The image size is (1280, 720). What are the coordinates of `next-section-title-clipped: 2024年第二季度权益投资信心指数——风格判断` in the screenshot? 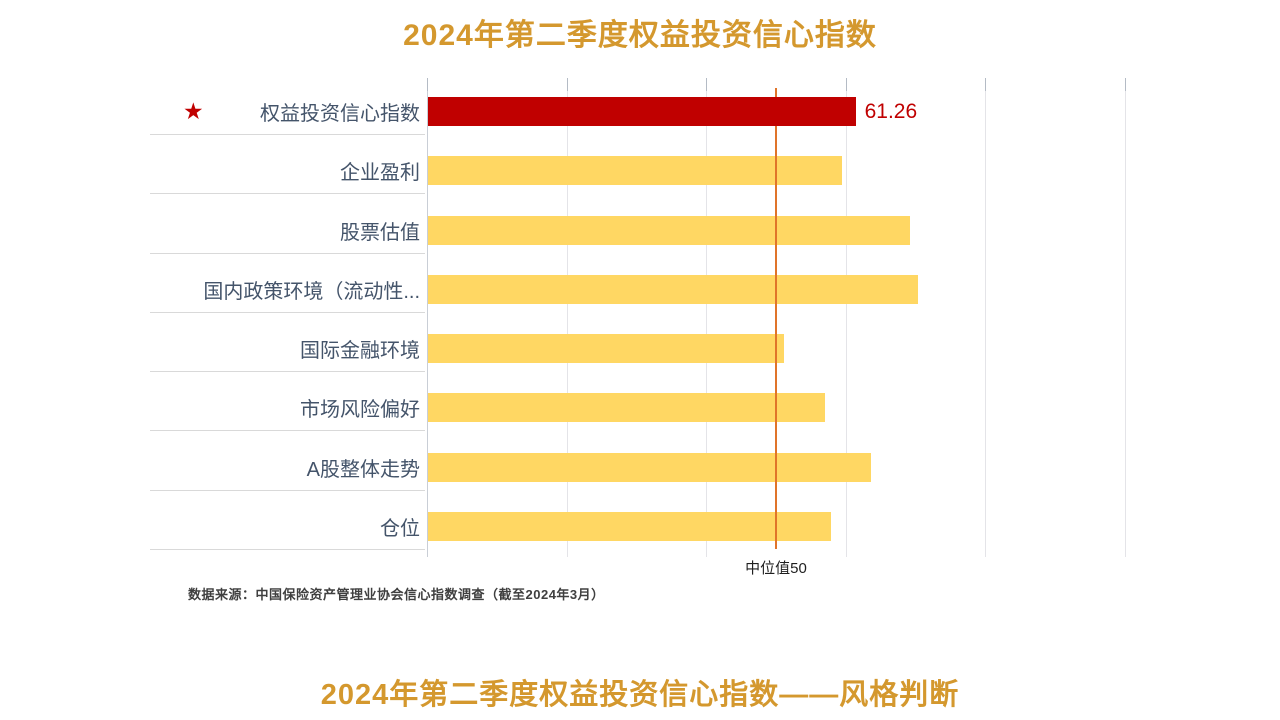 It's located at (640, 717).